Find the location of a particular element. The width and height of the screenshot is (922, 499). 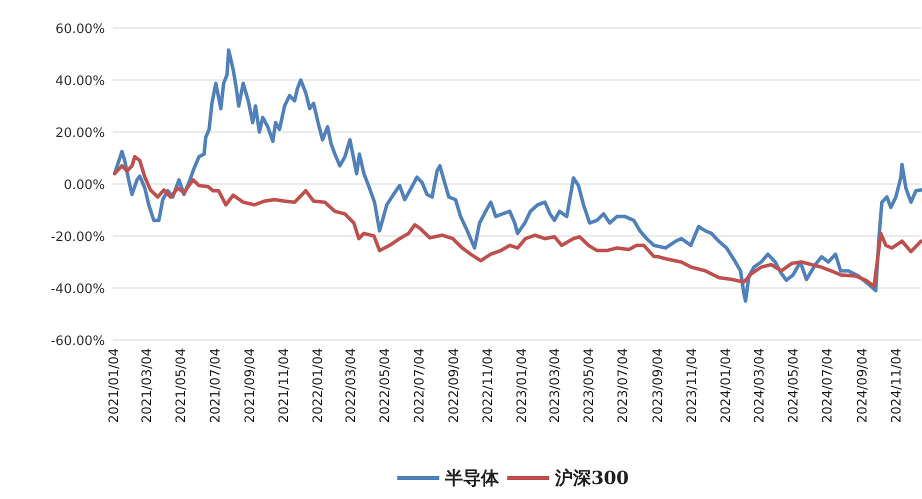

x-tick-label: 2022/01/04 is located at coordinates (318, 385).